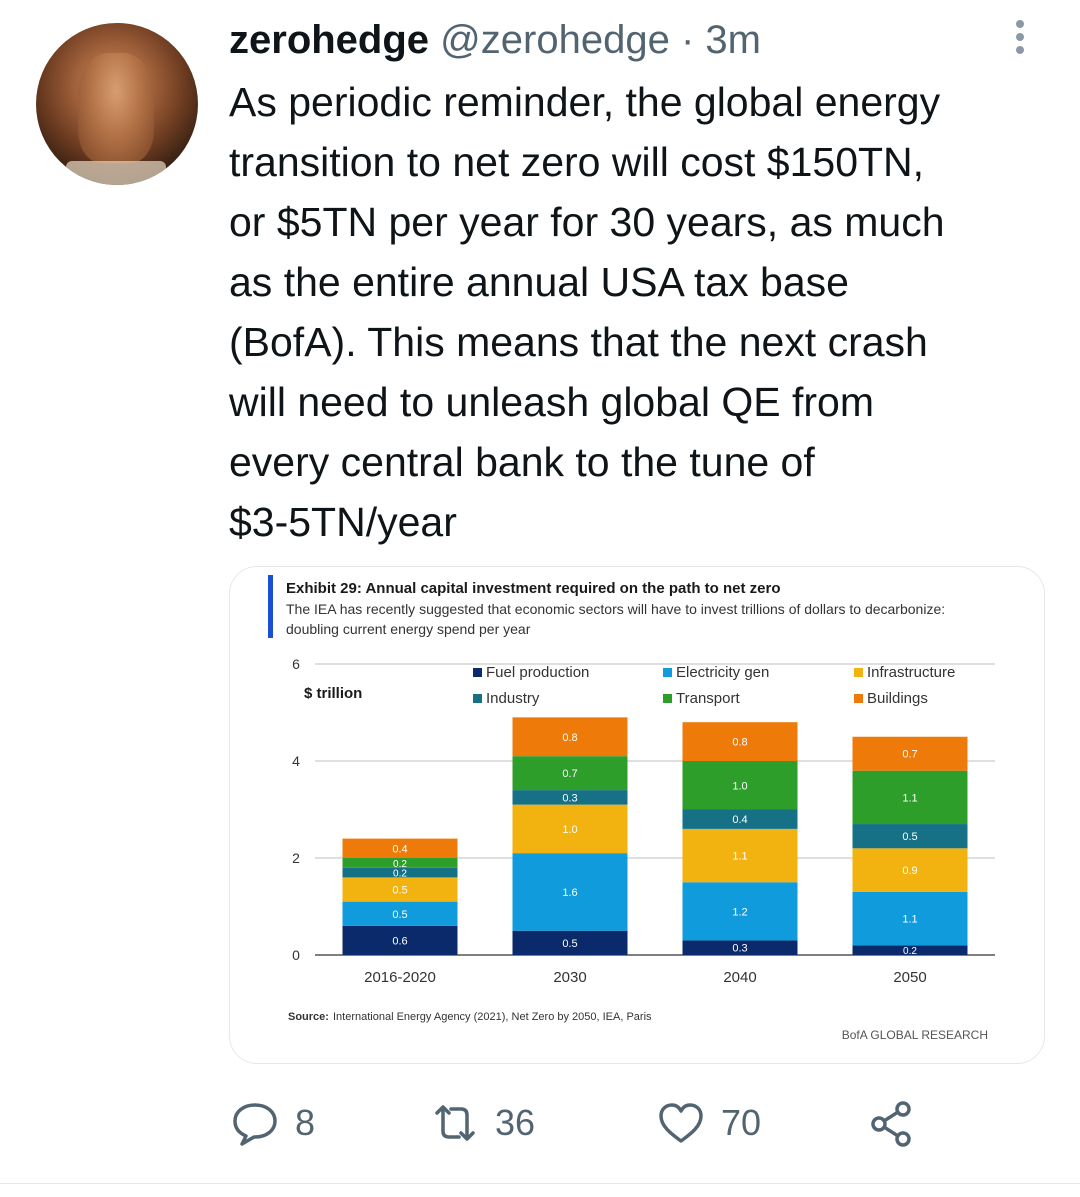 This screenshot has width=1080, height=1197. I want to click on bar-value-label: 0.6, so click(399, 941).